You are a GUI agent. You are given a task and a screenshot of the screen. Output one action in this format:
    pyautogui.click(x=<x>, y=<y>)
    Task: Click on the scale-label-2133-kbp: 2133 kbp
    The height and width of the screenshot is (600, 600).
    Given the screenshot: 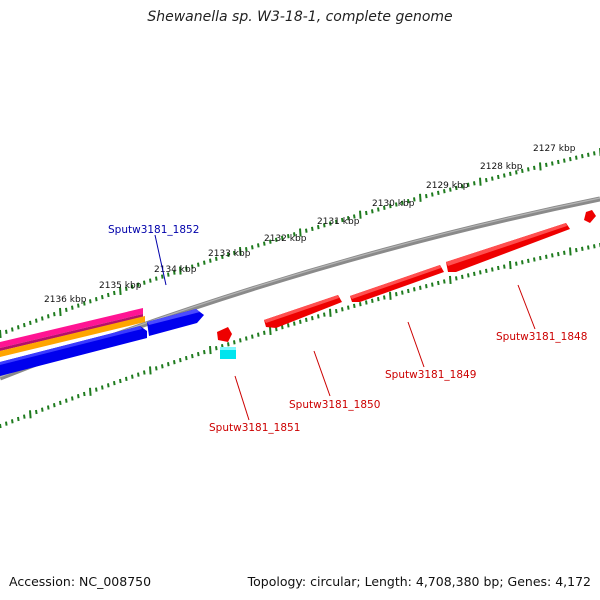 What is the action you would take?
    pyautogui.click(x=229, y=254)
    